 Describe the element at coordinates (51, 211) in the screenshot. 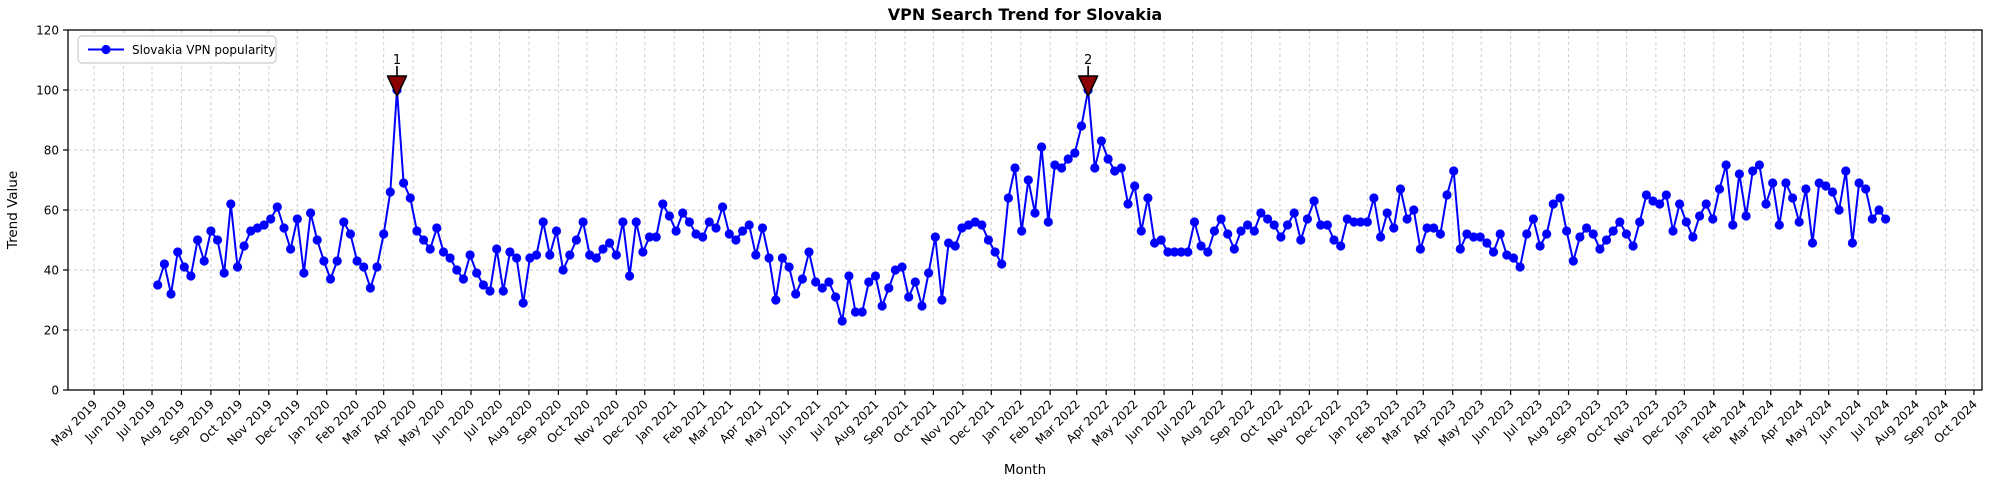

I see `y-tick-label: 60` at that location.